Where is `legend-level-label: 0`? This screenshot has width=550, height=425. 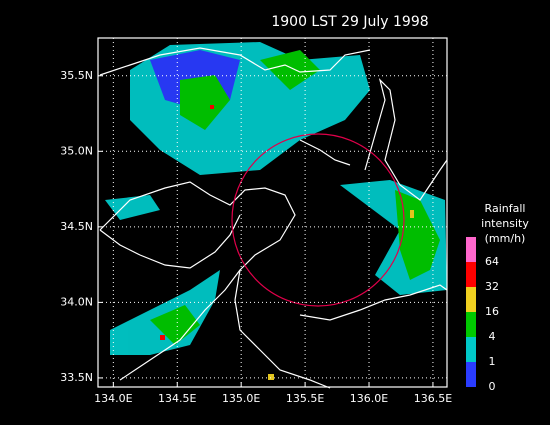
legend-level-label: 0 is located at coordinates (492, 386).